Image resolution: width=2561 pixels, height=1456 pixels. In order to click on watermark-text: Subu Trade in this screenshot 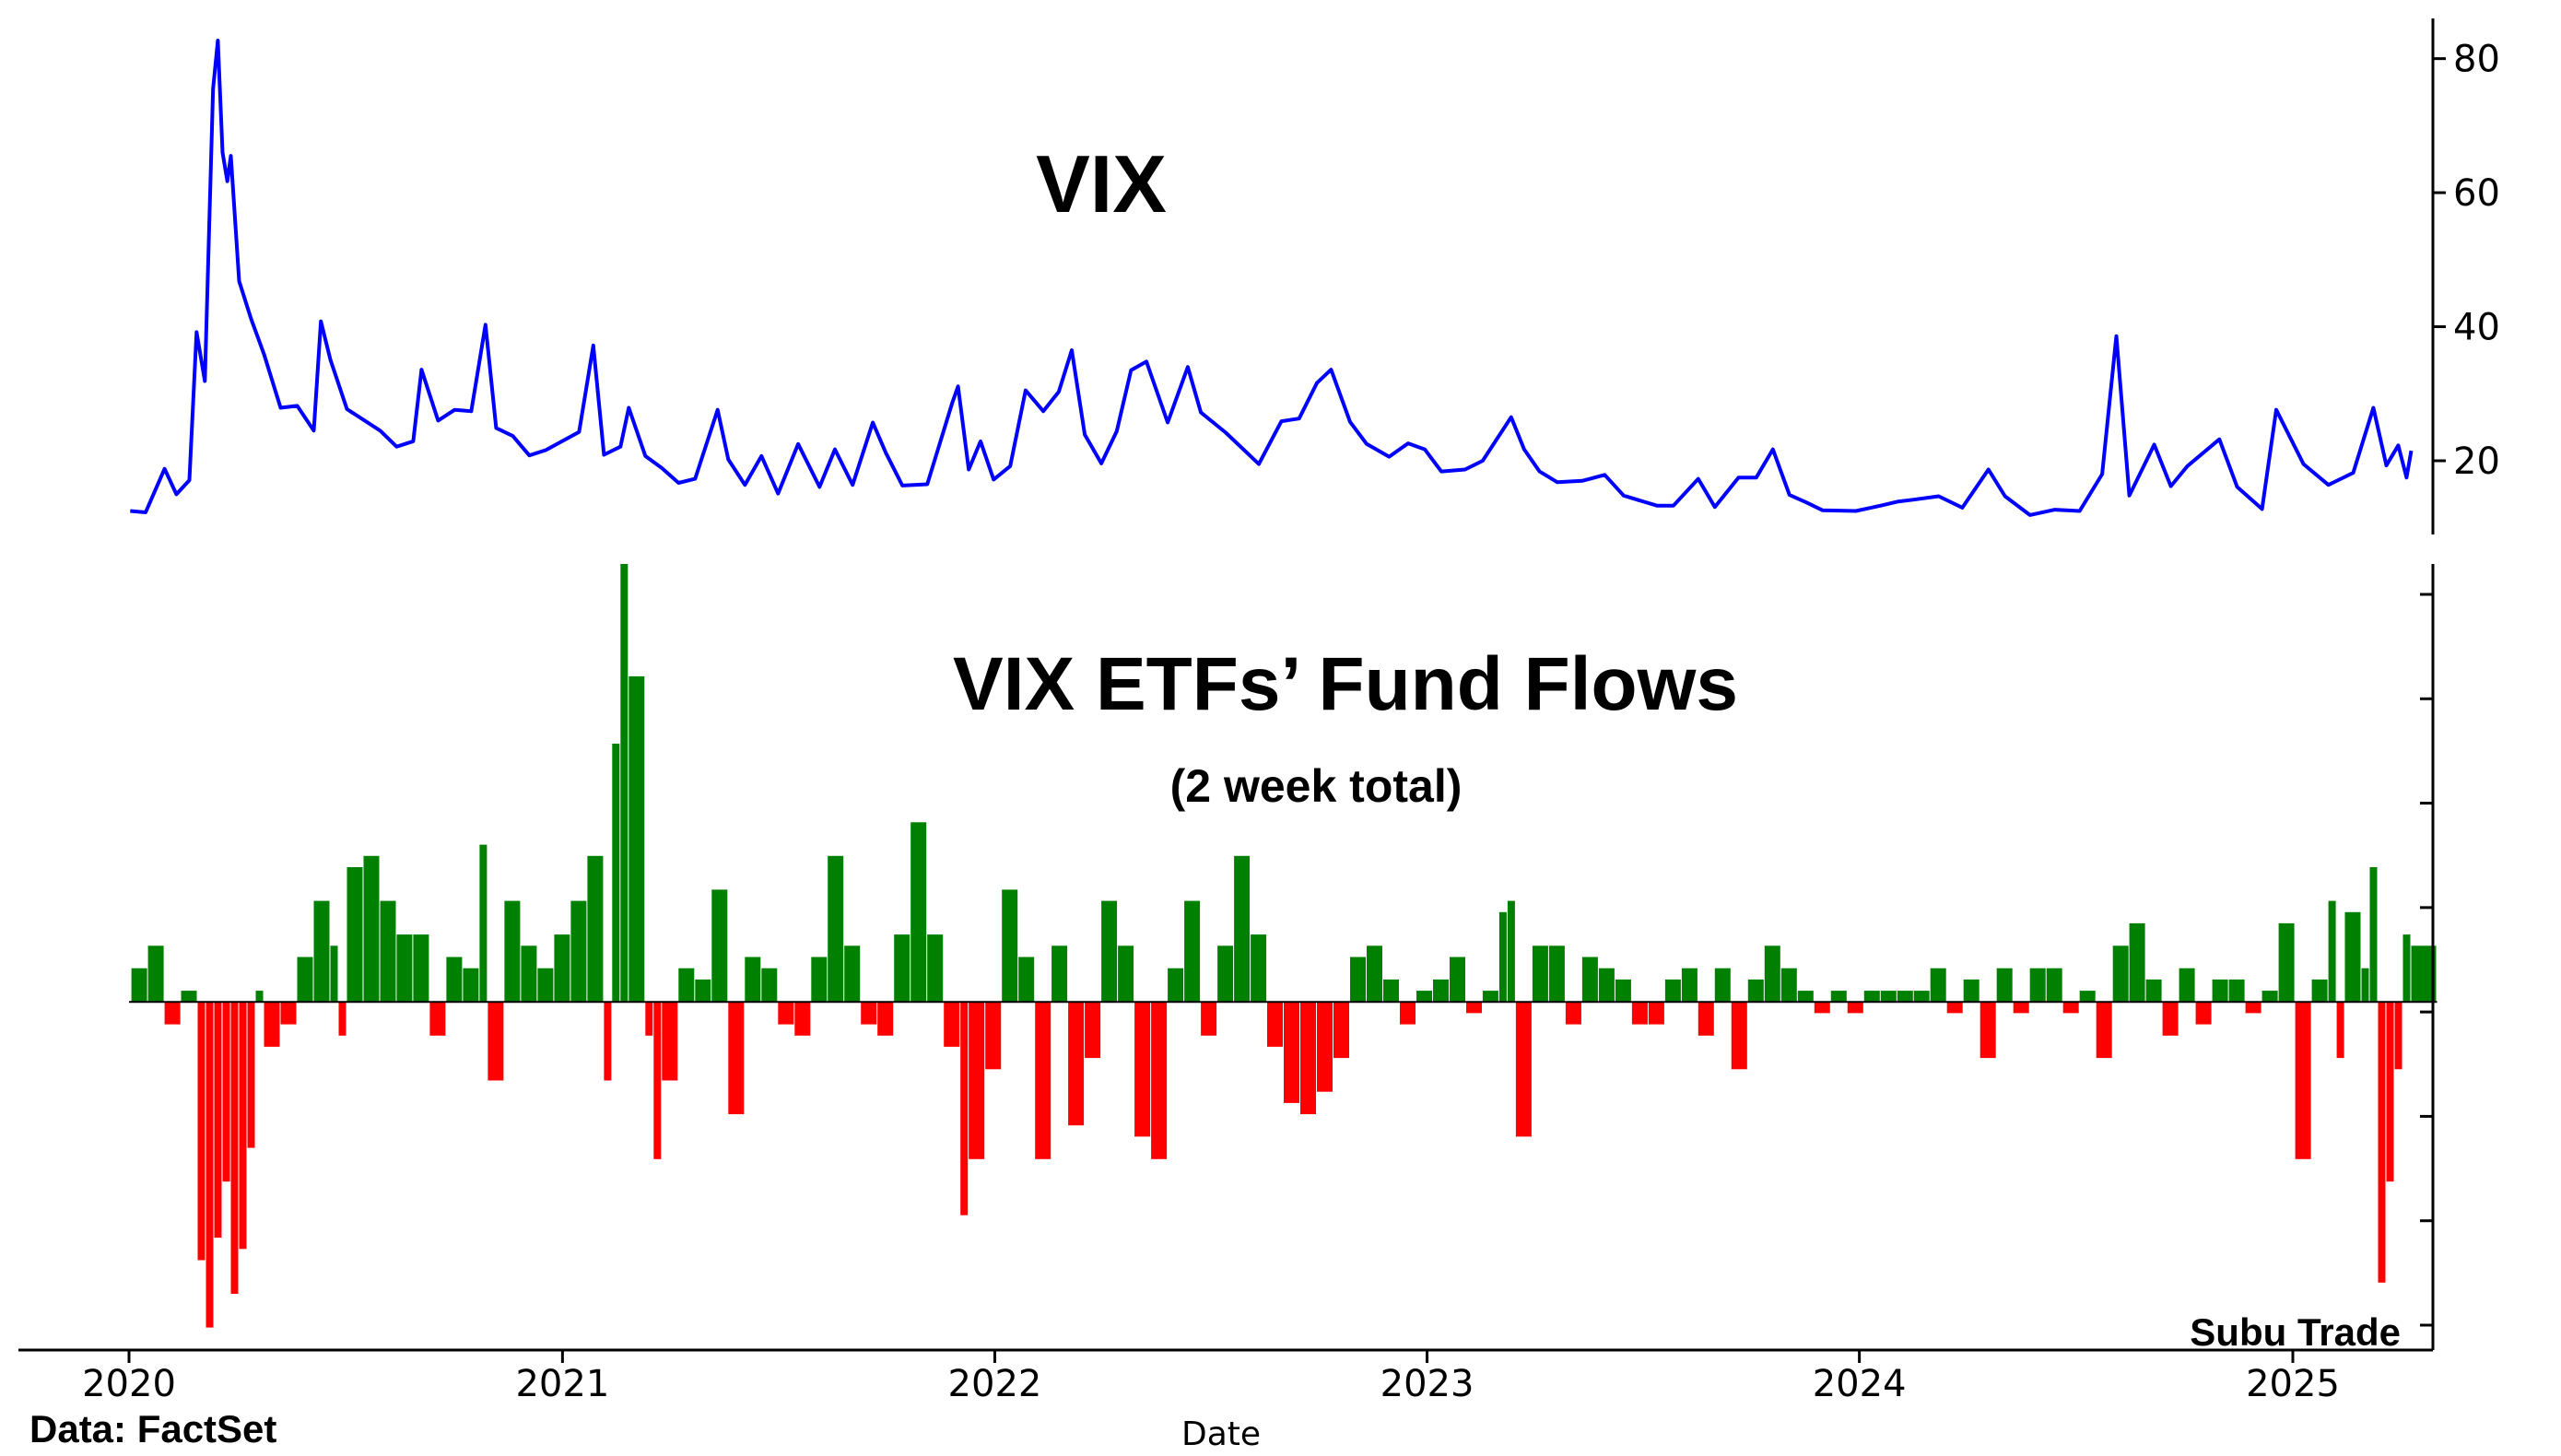, I will do `click(2296, 1332)`.